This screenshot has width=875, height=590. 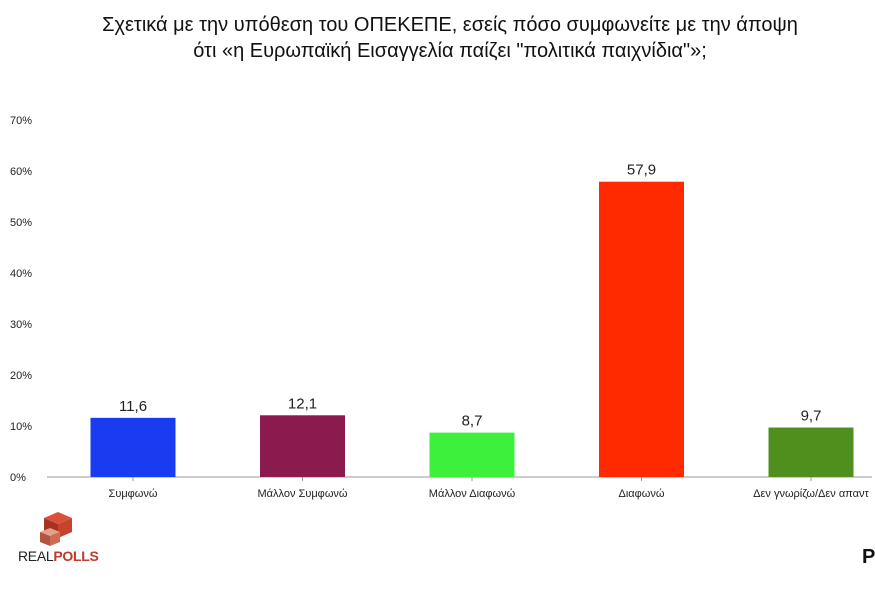 I want to click on bar-value-label: 9,7, so click(x=811, y=416).